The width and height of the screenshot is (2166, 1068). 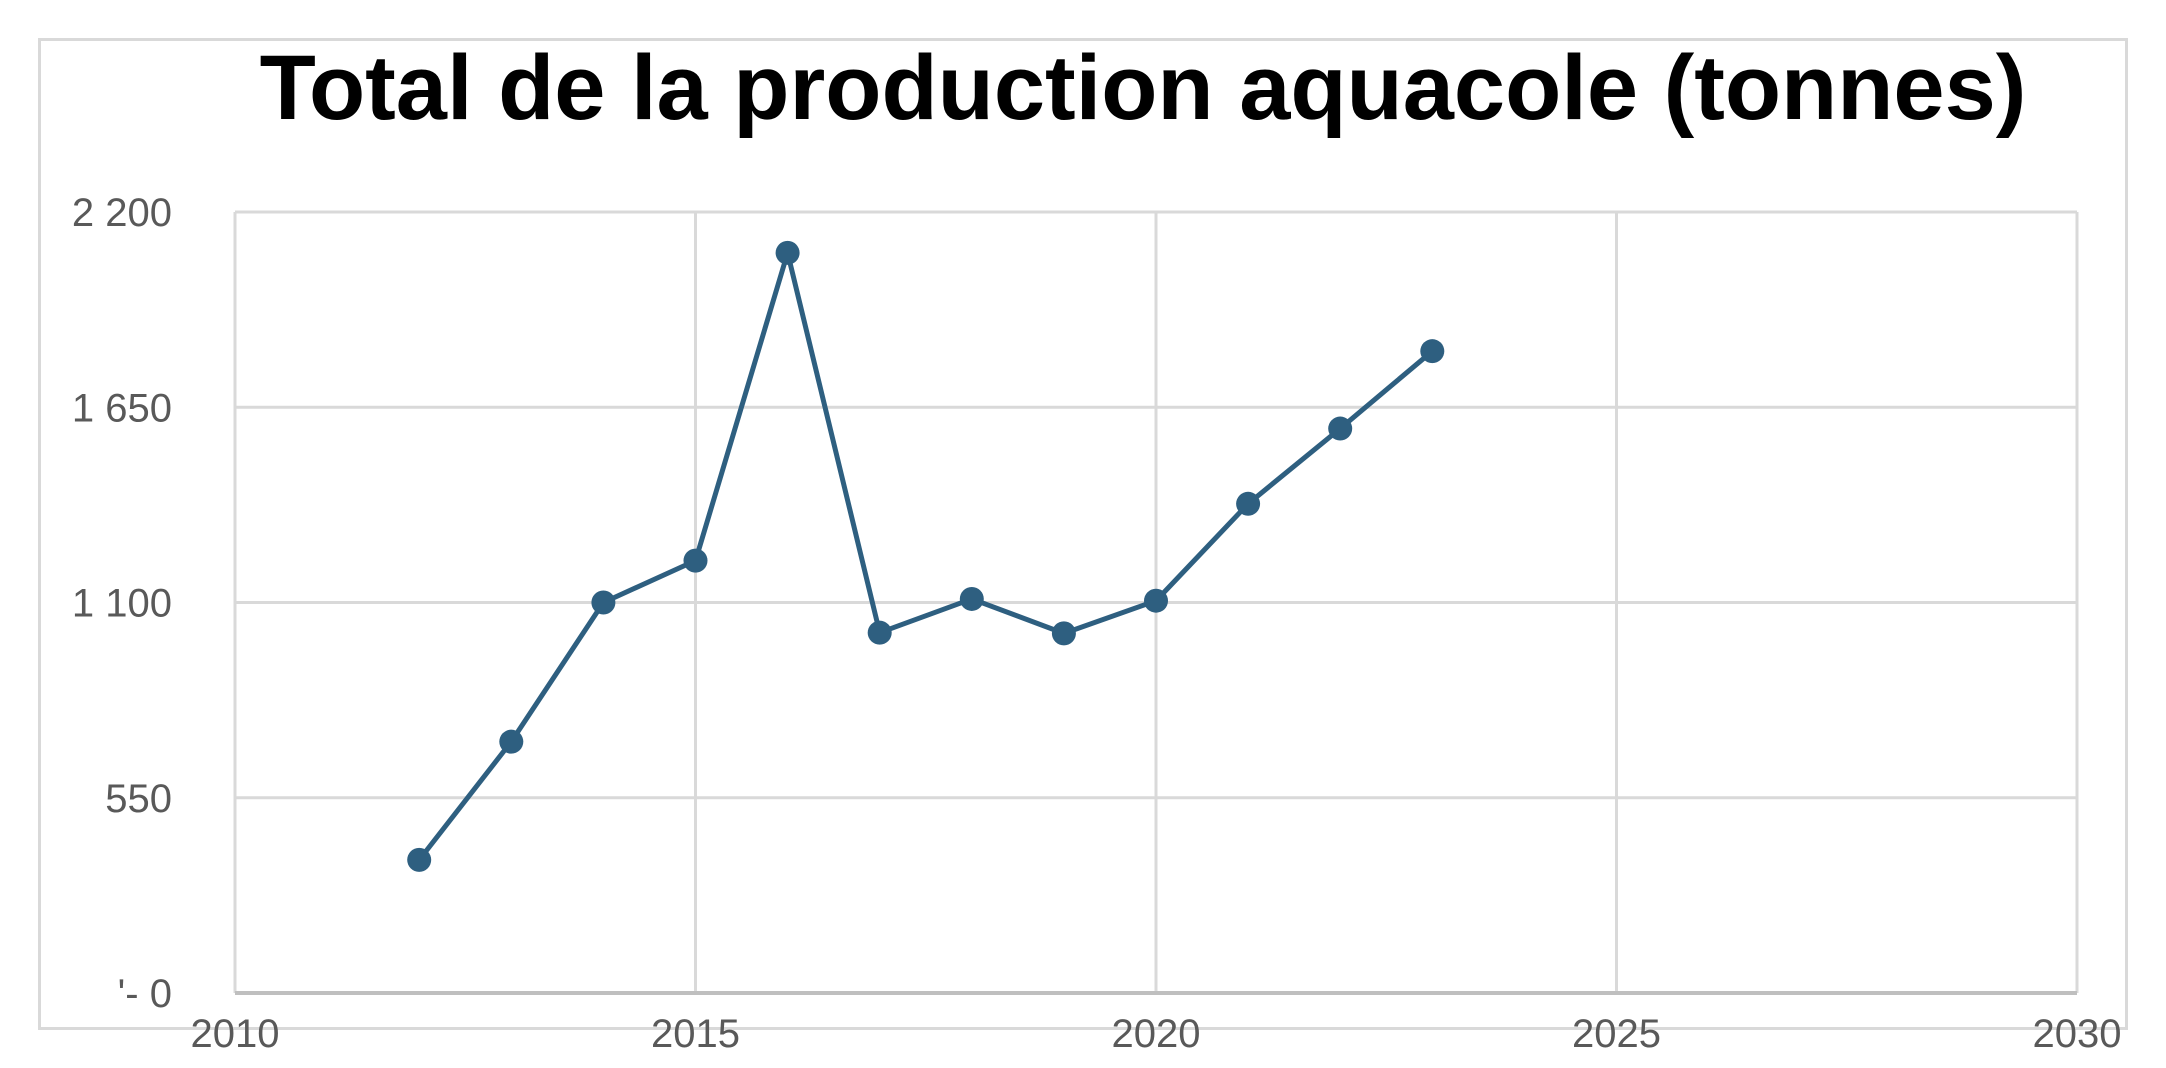 I want to click on x-tick-labels: 2010 2015 2020 2025 2030, so click(x=1156, y=1034).